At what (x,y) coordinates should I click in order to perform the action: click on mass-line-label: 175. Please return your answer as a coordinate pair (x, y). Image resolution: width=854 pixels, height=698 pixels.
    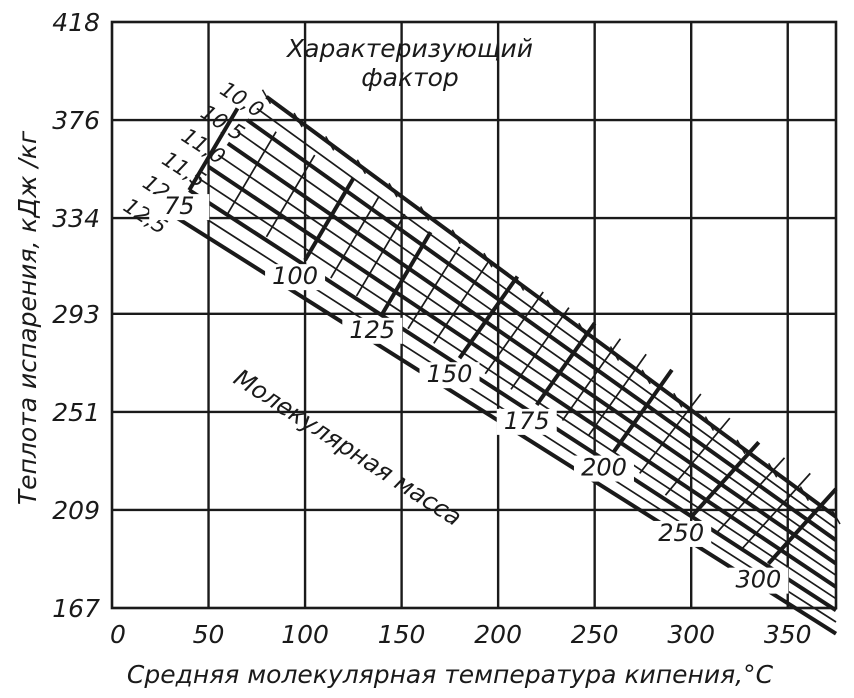
    Looking at the image, I should click on (527, 421).